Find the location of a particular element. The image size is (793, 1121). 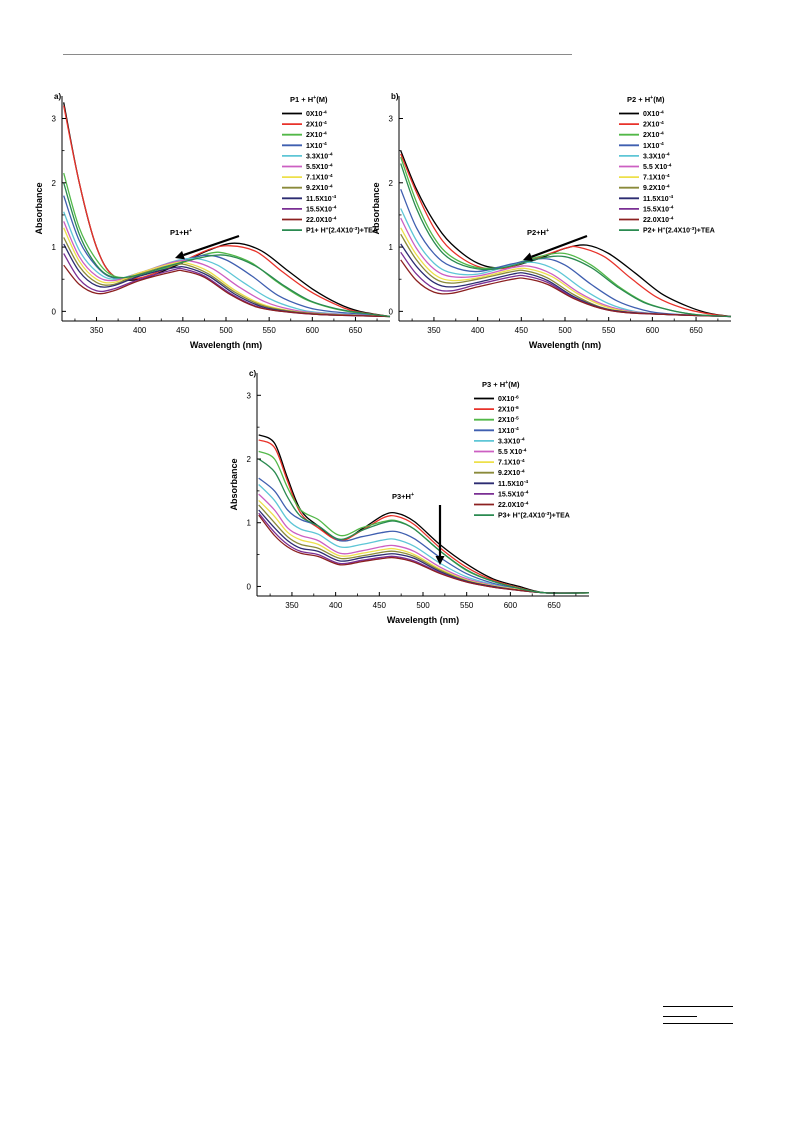

legend-entry: 0X10-6 is located at coordinates (508, 398).